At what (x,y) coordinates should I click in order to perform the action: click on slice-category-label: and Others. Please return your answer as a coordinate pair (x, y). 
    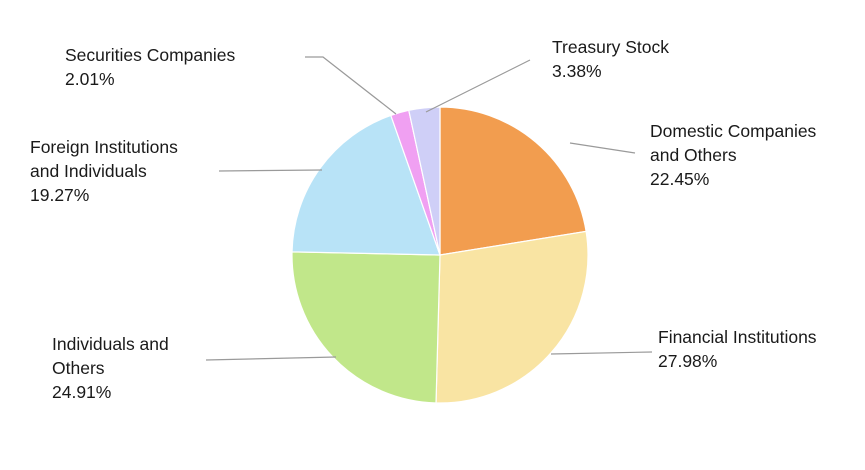
    Looking at the image, I should click on (693, 155).